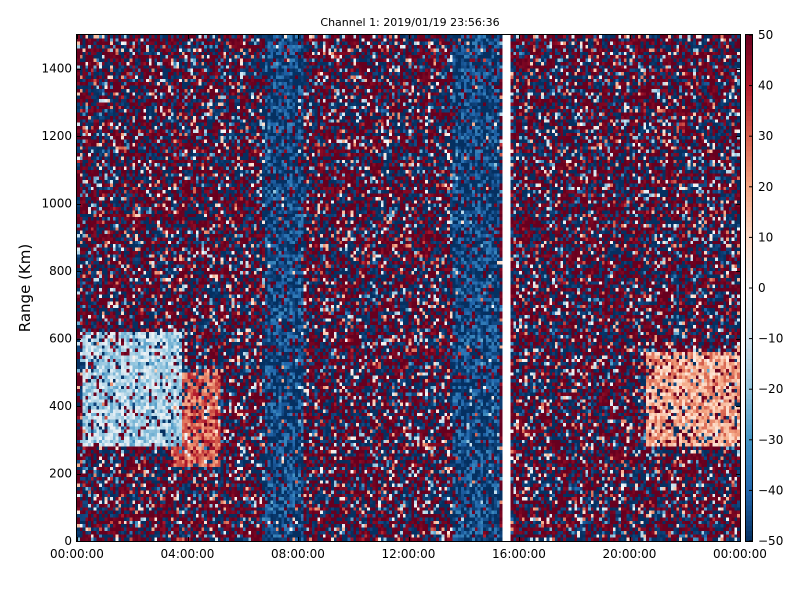 This screenshot has width=800, height=600. I want to click on x-tick-label: 12:00:00, so click(409, 554).